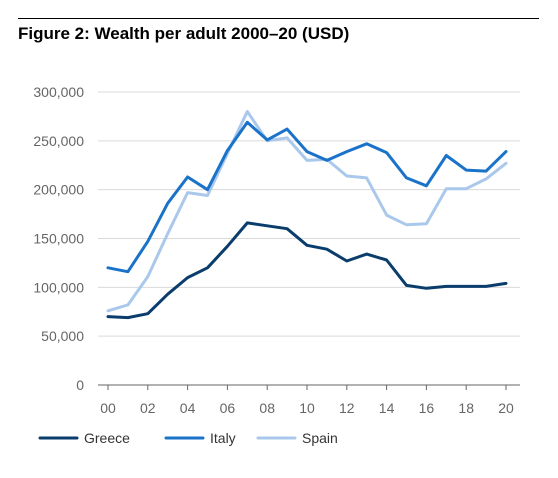 The height and width of the screenshot is (478, 558). What do you see at coordinates (107, 438) in the screenshot?
I see `legend-label-greece: Greece` at bounding box center [107, 438].